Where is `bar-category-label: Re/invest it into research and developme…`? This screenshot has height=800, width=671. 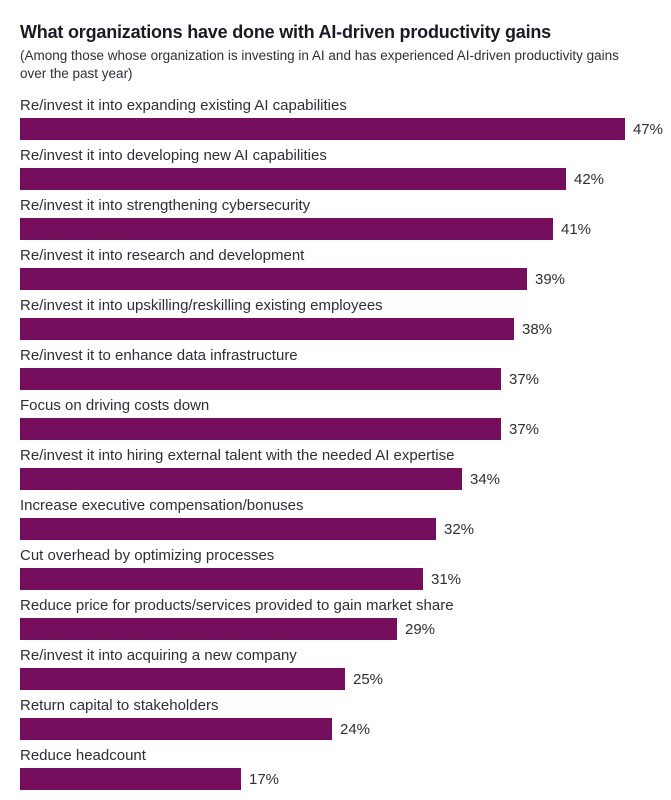 bar-category-label: Re/invest it into research and developme… is located at coordinates (162, 255).